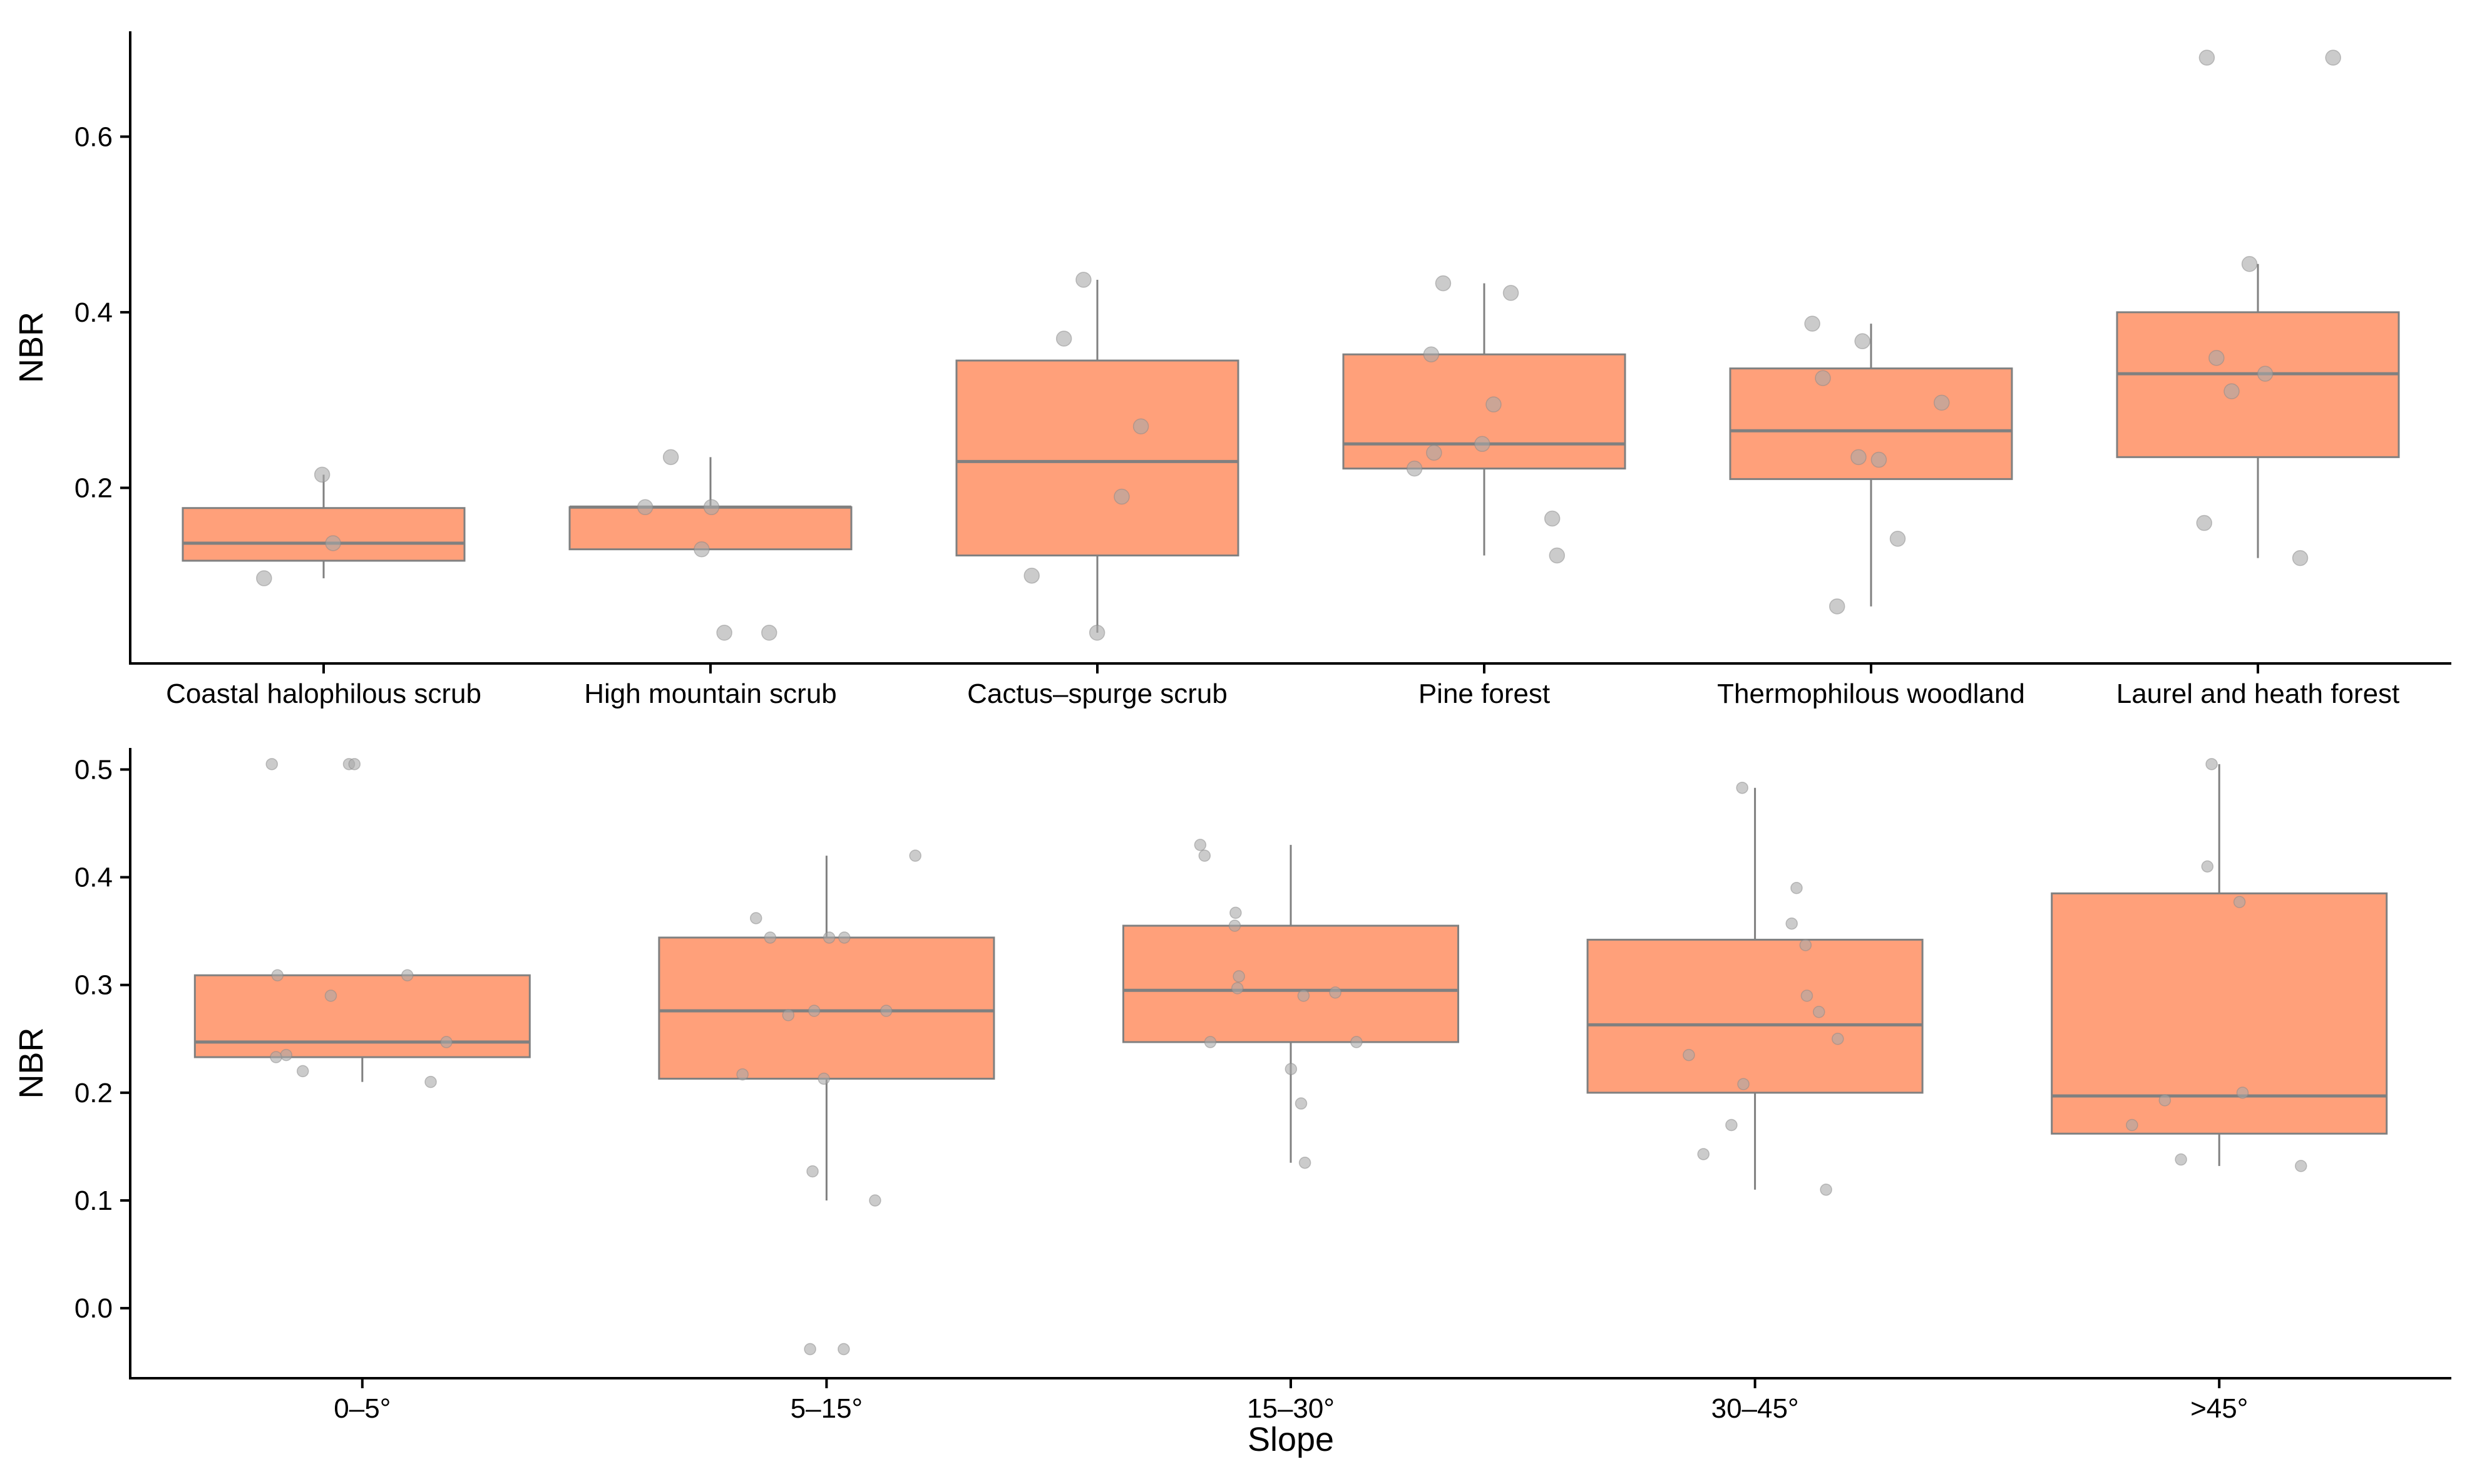 The width and height of the screenshot is (2477, 1484). Describe the element at coordinates (93, 877) in the screenshot. I see `y-tick-label: 0.4` at that location.